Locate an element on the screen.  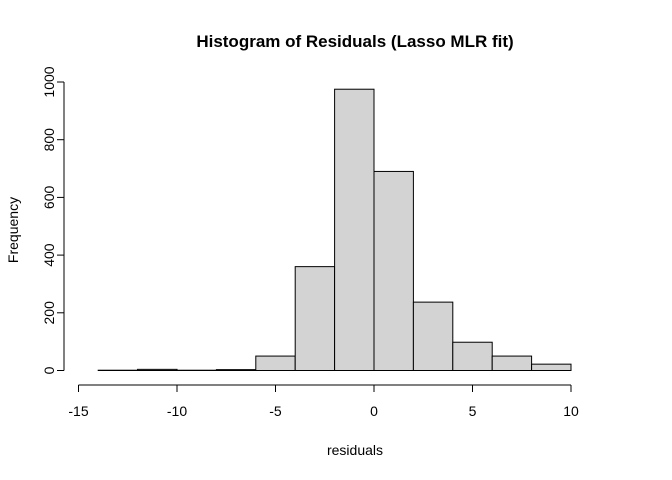
x-tick-label: 0 is located at coordinates (374, 411).